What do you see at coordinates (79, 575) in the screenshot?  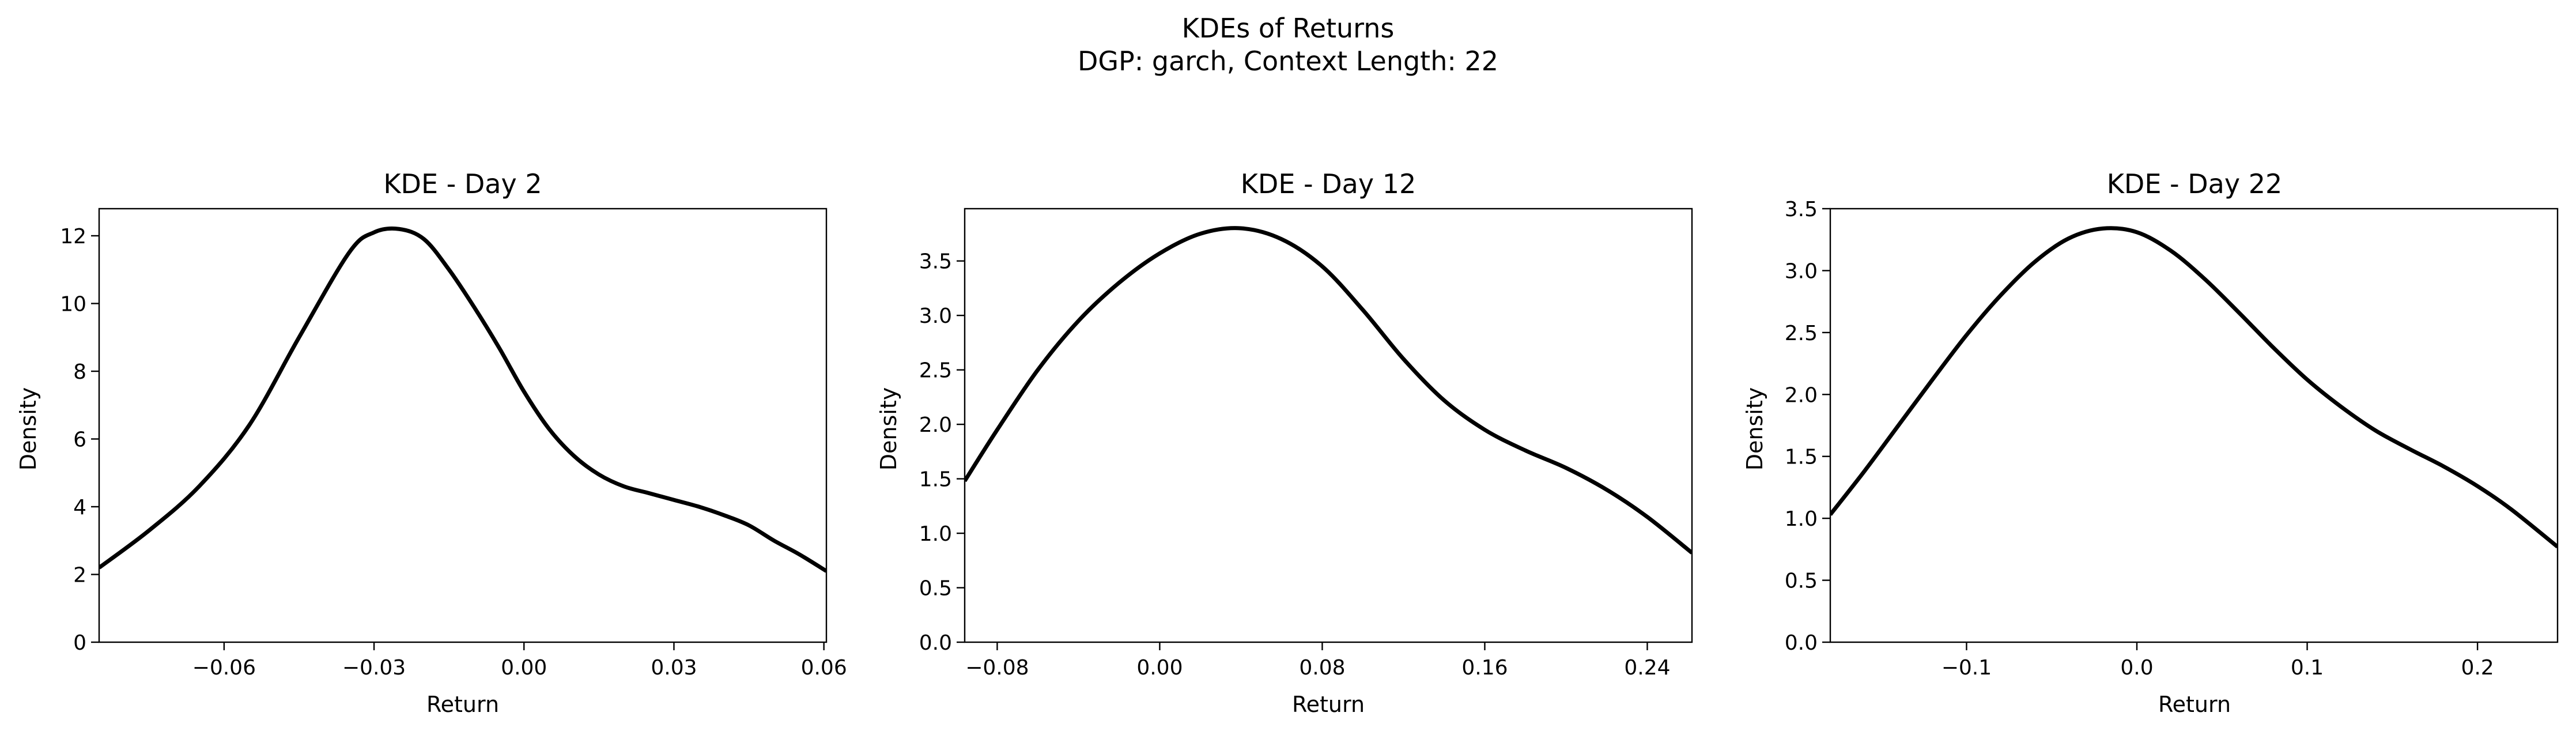 I see `y-tick-label: 2` at bounding box center [79, 575].